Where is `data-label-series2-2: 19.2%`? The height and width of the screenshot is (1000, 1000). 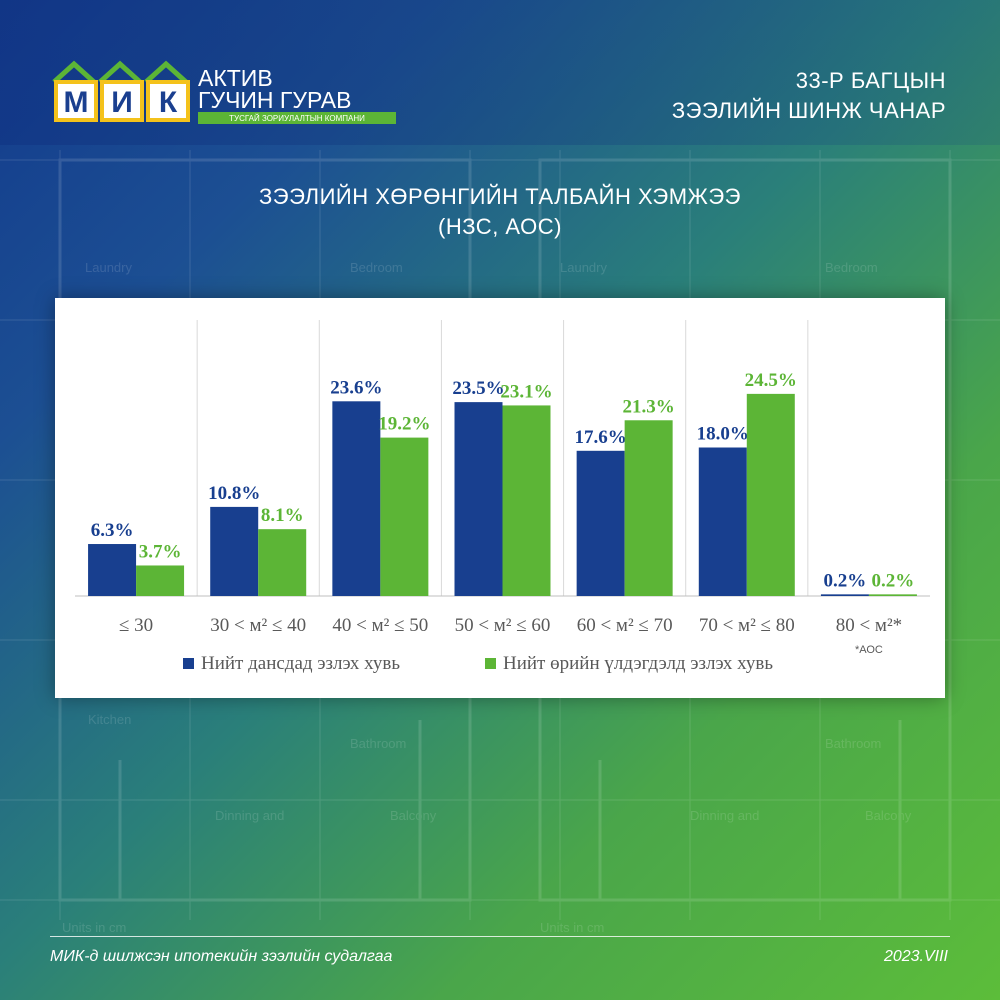 data-label-series2-2: 19.2% is located at coordinates (404, 424).